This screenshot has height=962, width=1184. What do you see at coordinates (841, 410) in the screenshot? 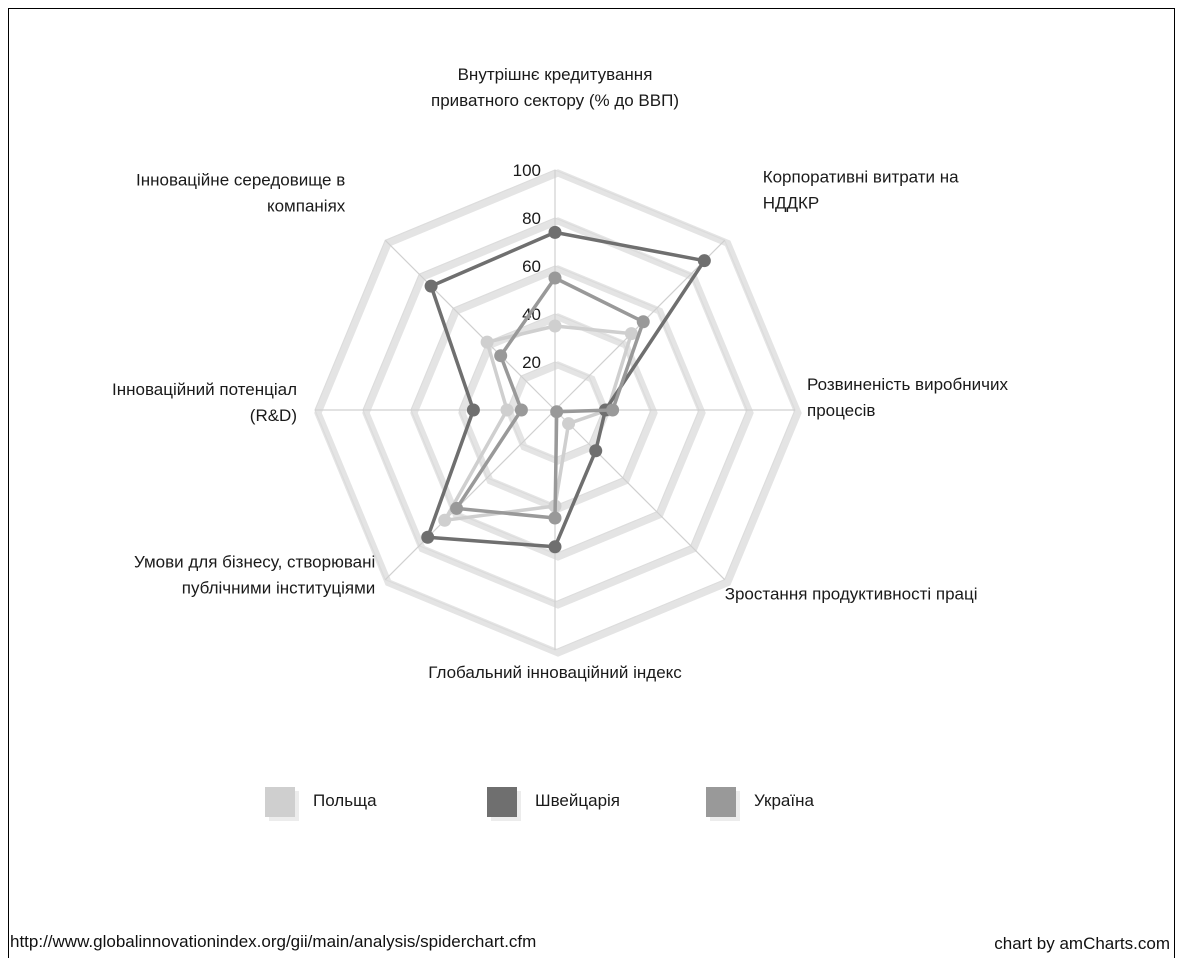
I see `axis-label-line: процесів` at bounding box center [841, 410].